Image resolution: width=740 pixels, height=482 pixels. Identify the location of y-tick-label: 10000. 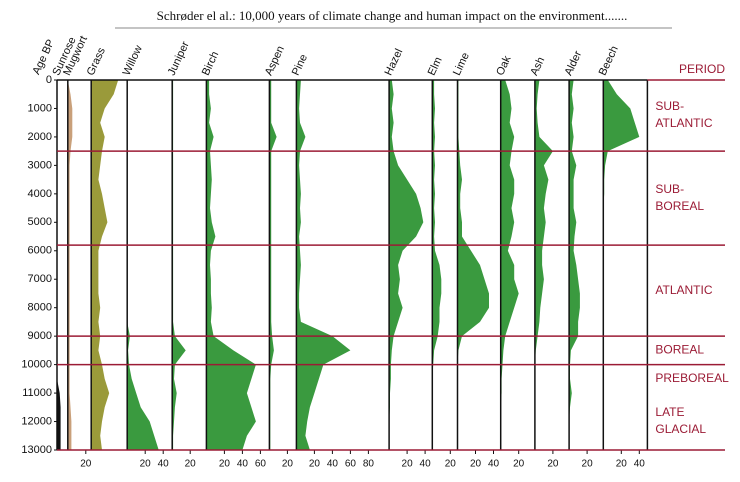
(36, 365).